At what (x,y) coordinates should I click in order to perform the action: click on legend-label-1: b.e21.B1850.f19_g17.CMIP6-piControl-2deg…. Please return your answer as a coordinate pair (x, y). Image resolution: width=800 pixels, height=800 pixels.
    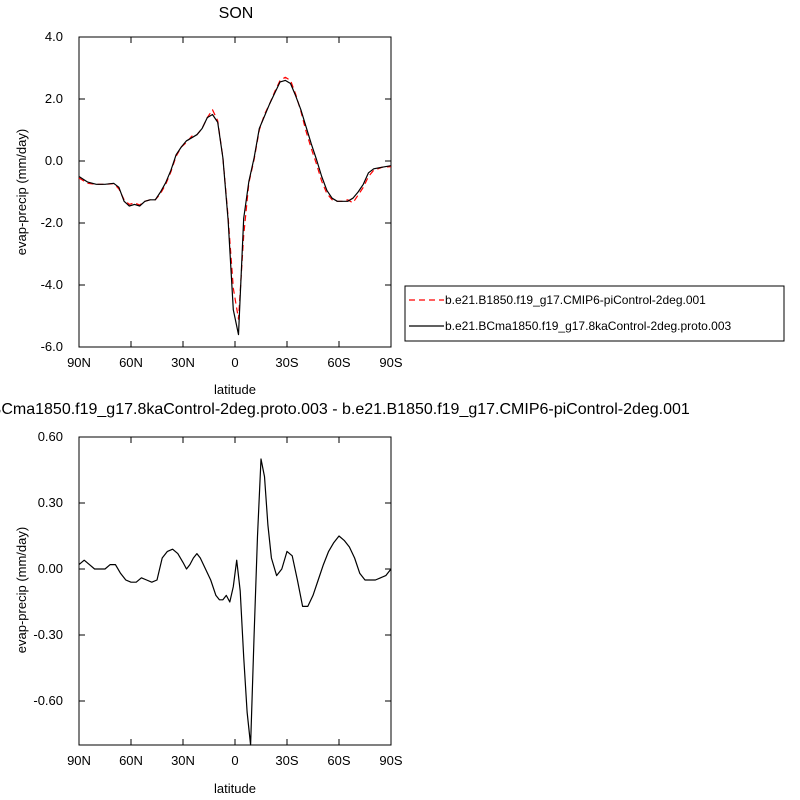
    Looking at the image, I should click on (575, 300).